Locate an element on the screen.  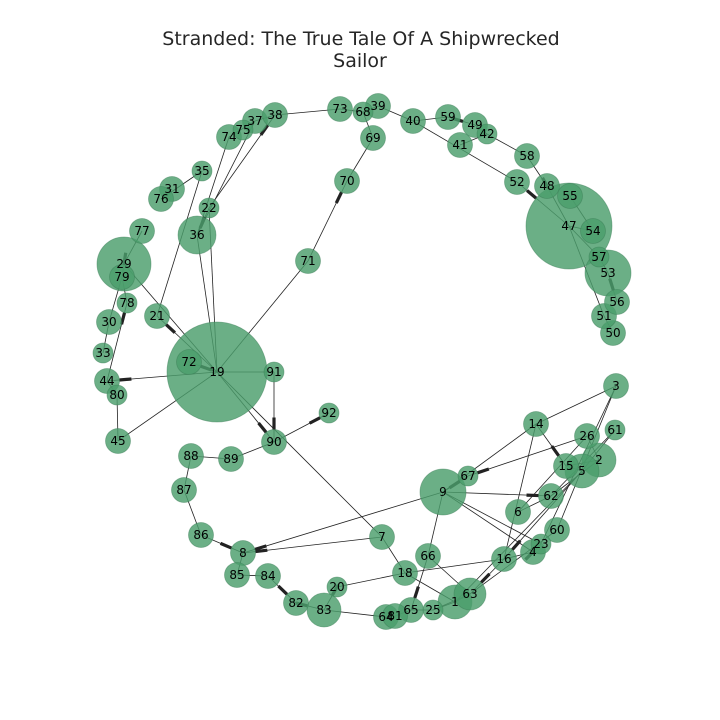
node-label-53: 53 is located at coordinates (607, 273).